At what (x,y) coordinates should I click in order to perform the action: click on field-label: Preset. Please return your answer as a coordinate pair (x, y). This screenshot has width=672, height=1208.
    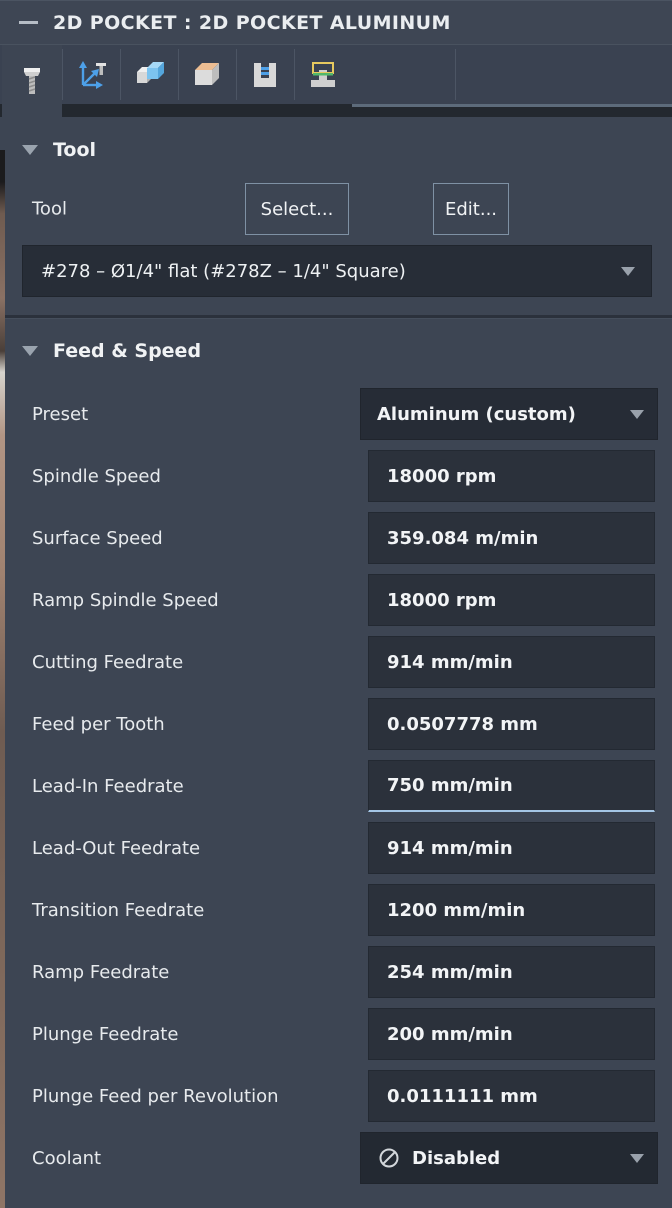
    Looking at the image, I should click on (60, 414).